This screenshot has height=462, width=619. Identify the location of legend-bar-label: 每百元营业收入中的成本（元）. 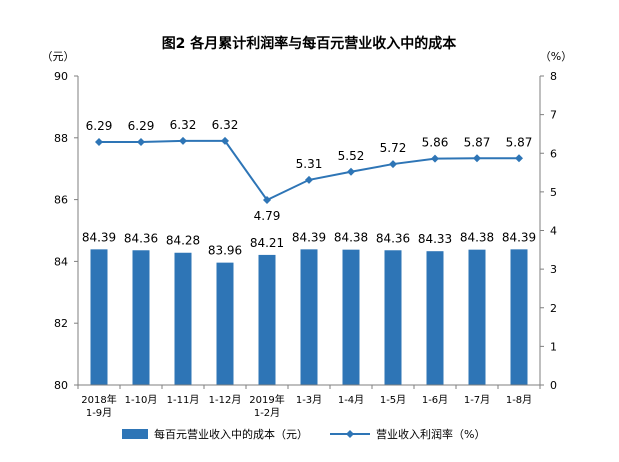
(231, 434).